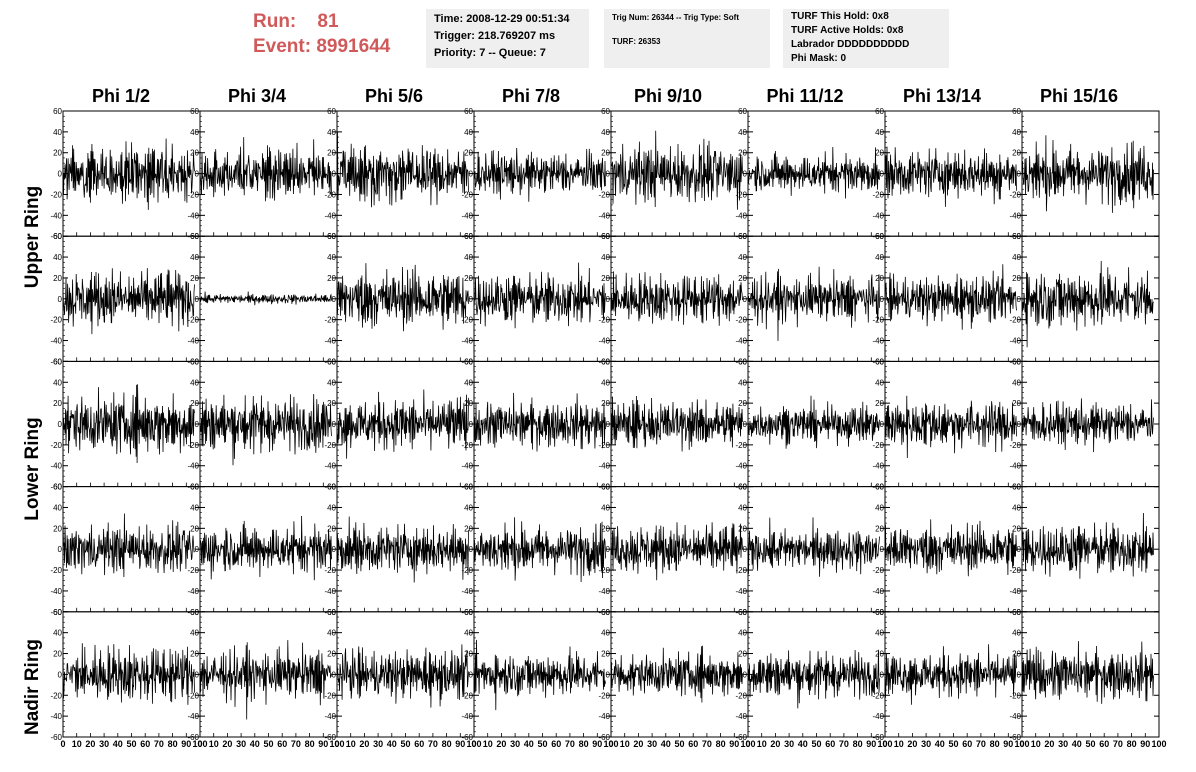 This screenshot has height=772, width=1196. Describe the element at coordinates (1145, 744) in the screenshot. I see `x-tick-label: 90` at that location.